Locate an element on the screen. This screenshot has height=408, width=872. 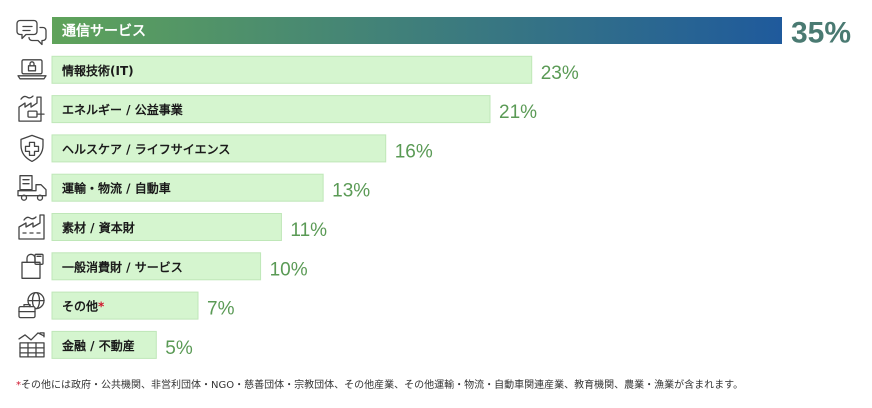
asterisk-mark: * is located at coordinates (101, 307).